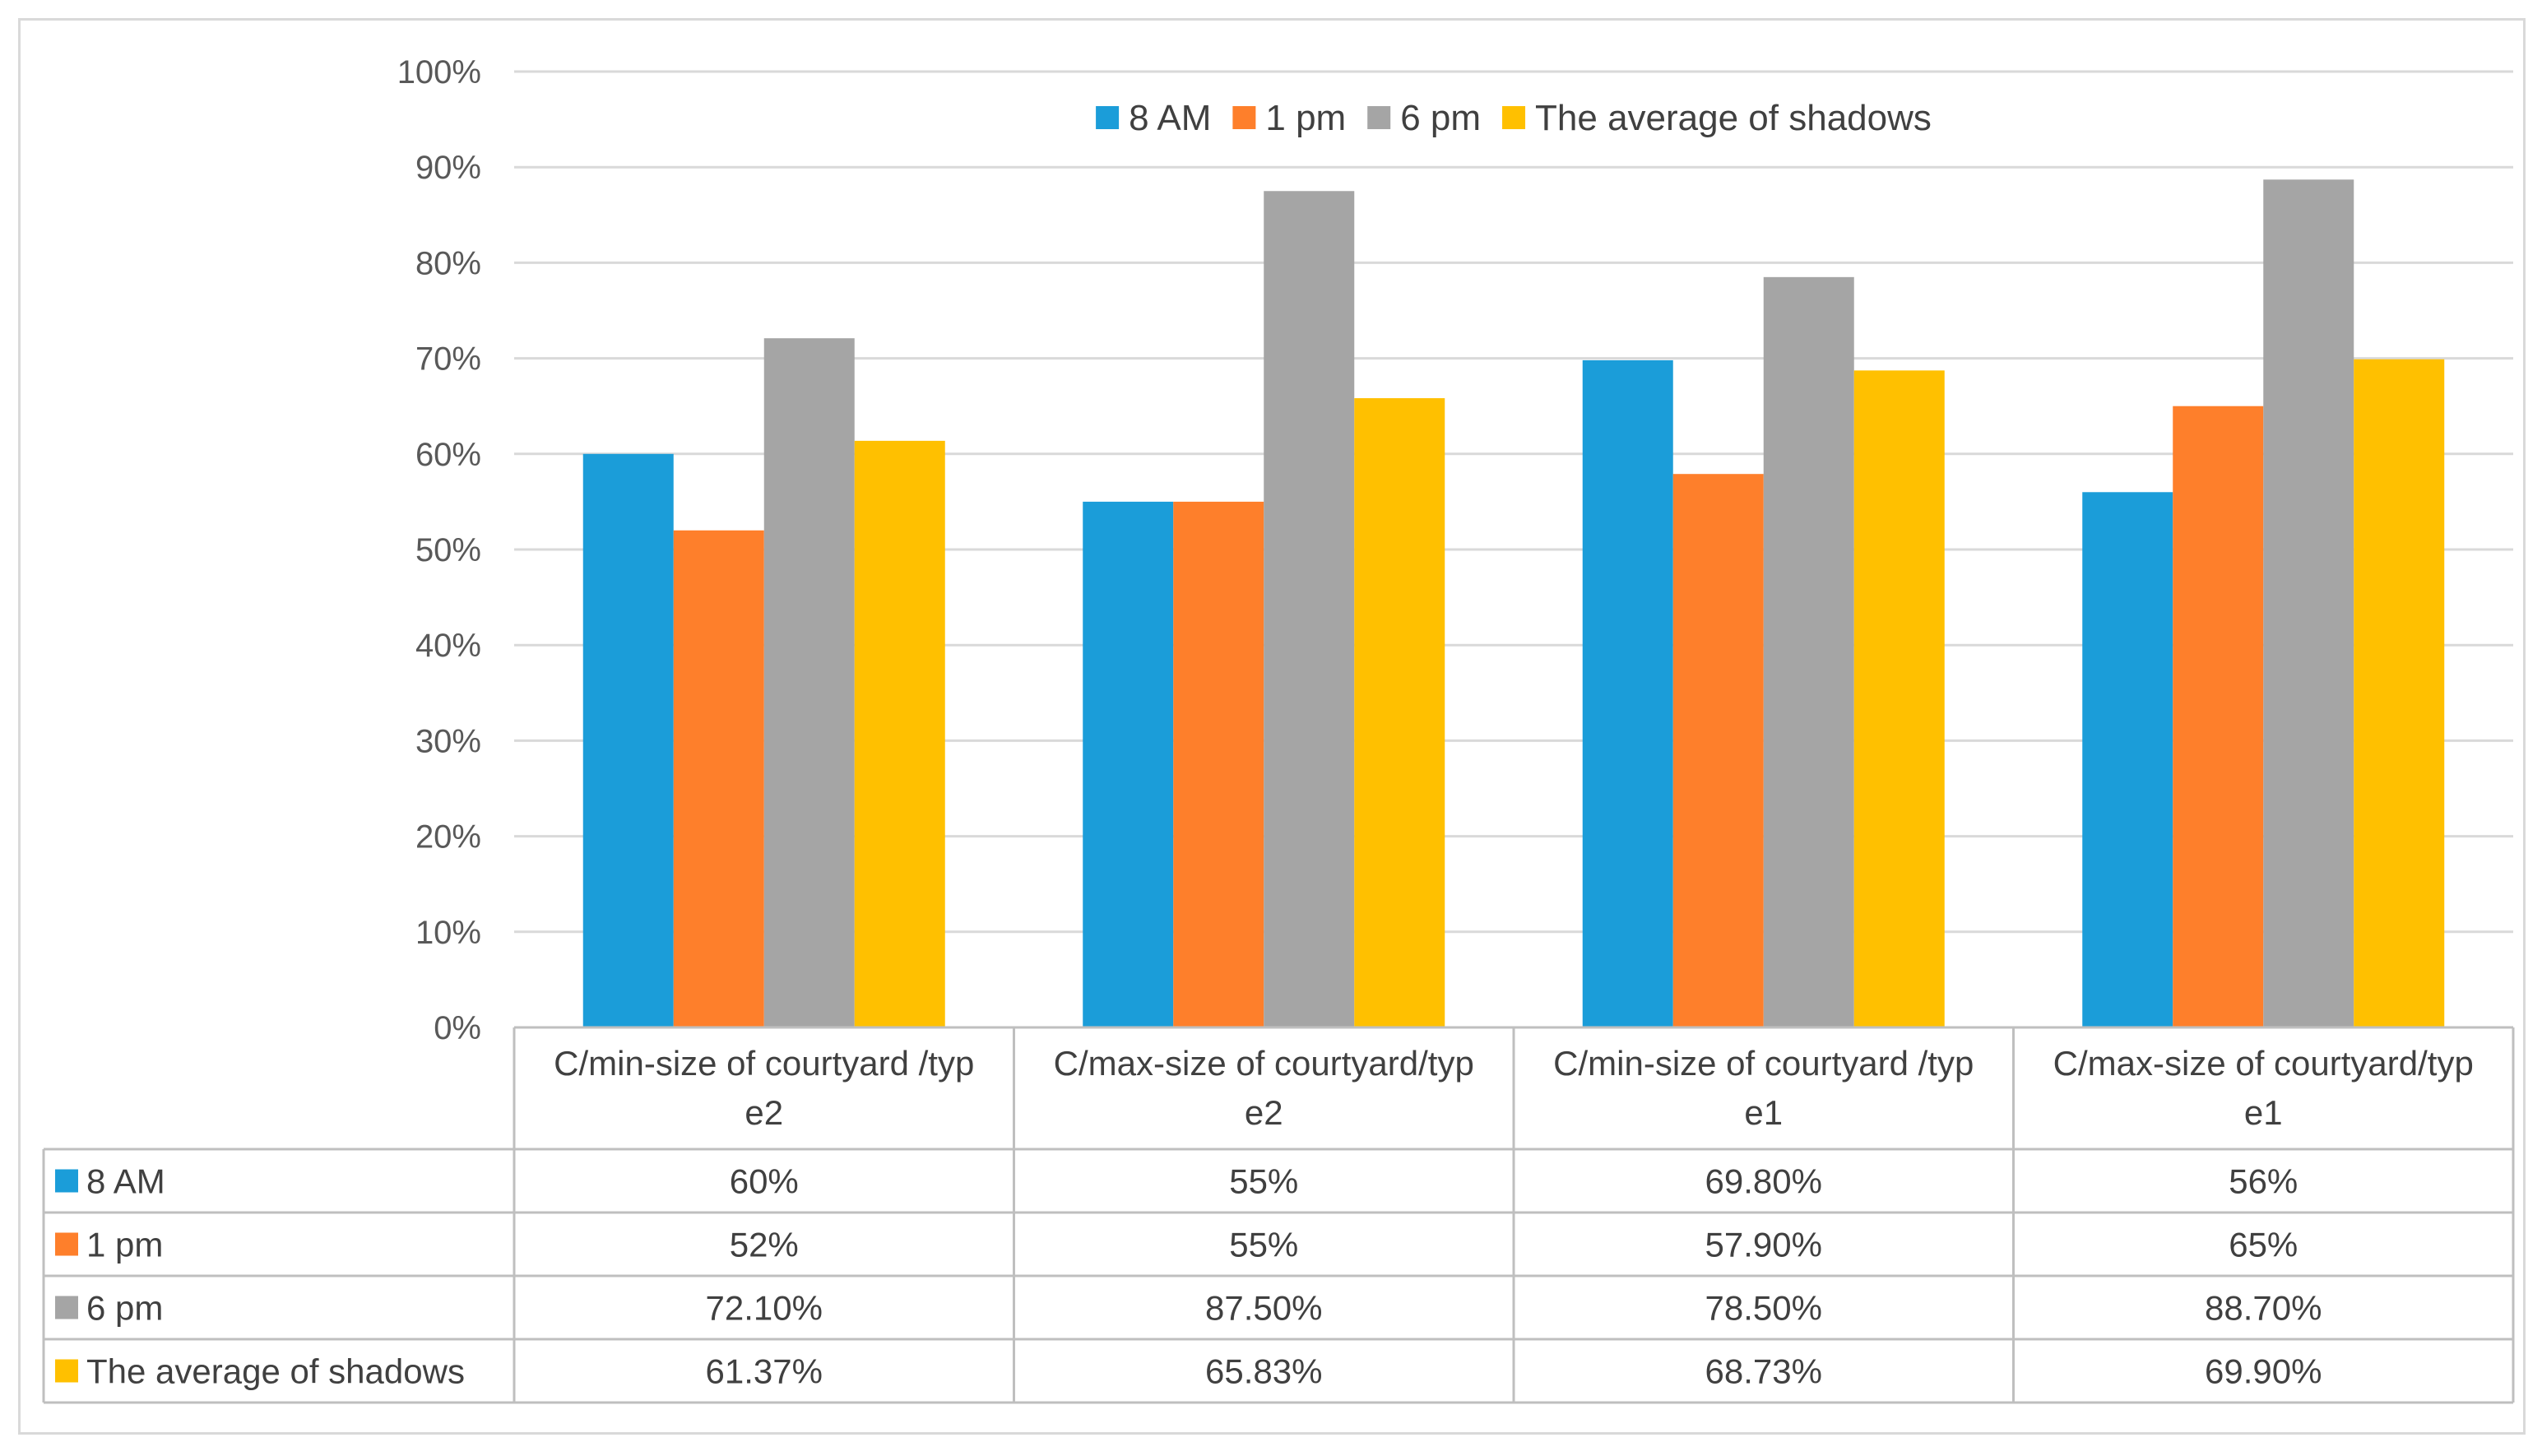 Image resolution: width=2542 pixels, height=1456 pixels. What do you see at coordinates (448, 455) in the screenshot?
I see `y-tick-label: 60%` at bounding box center [448, 455].